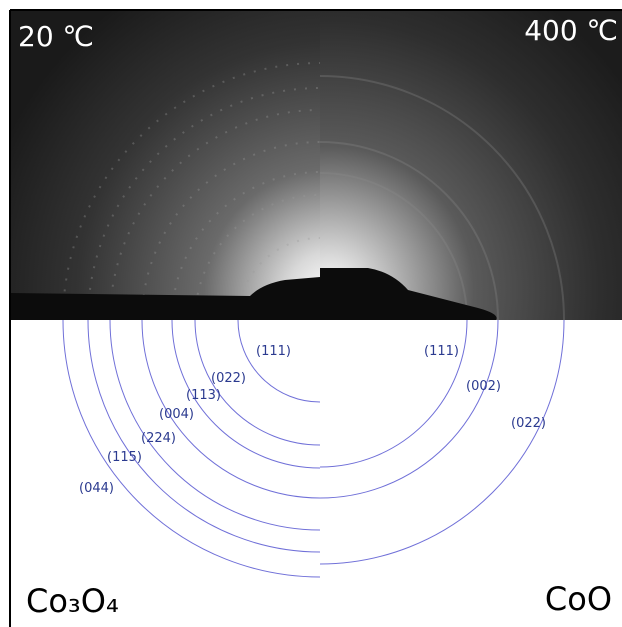 The width and height of the screenshot is (622, 627). Describe the element at coordinates (578, 599) in the screenshot. I see `phase-right: CoO` at that location.